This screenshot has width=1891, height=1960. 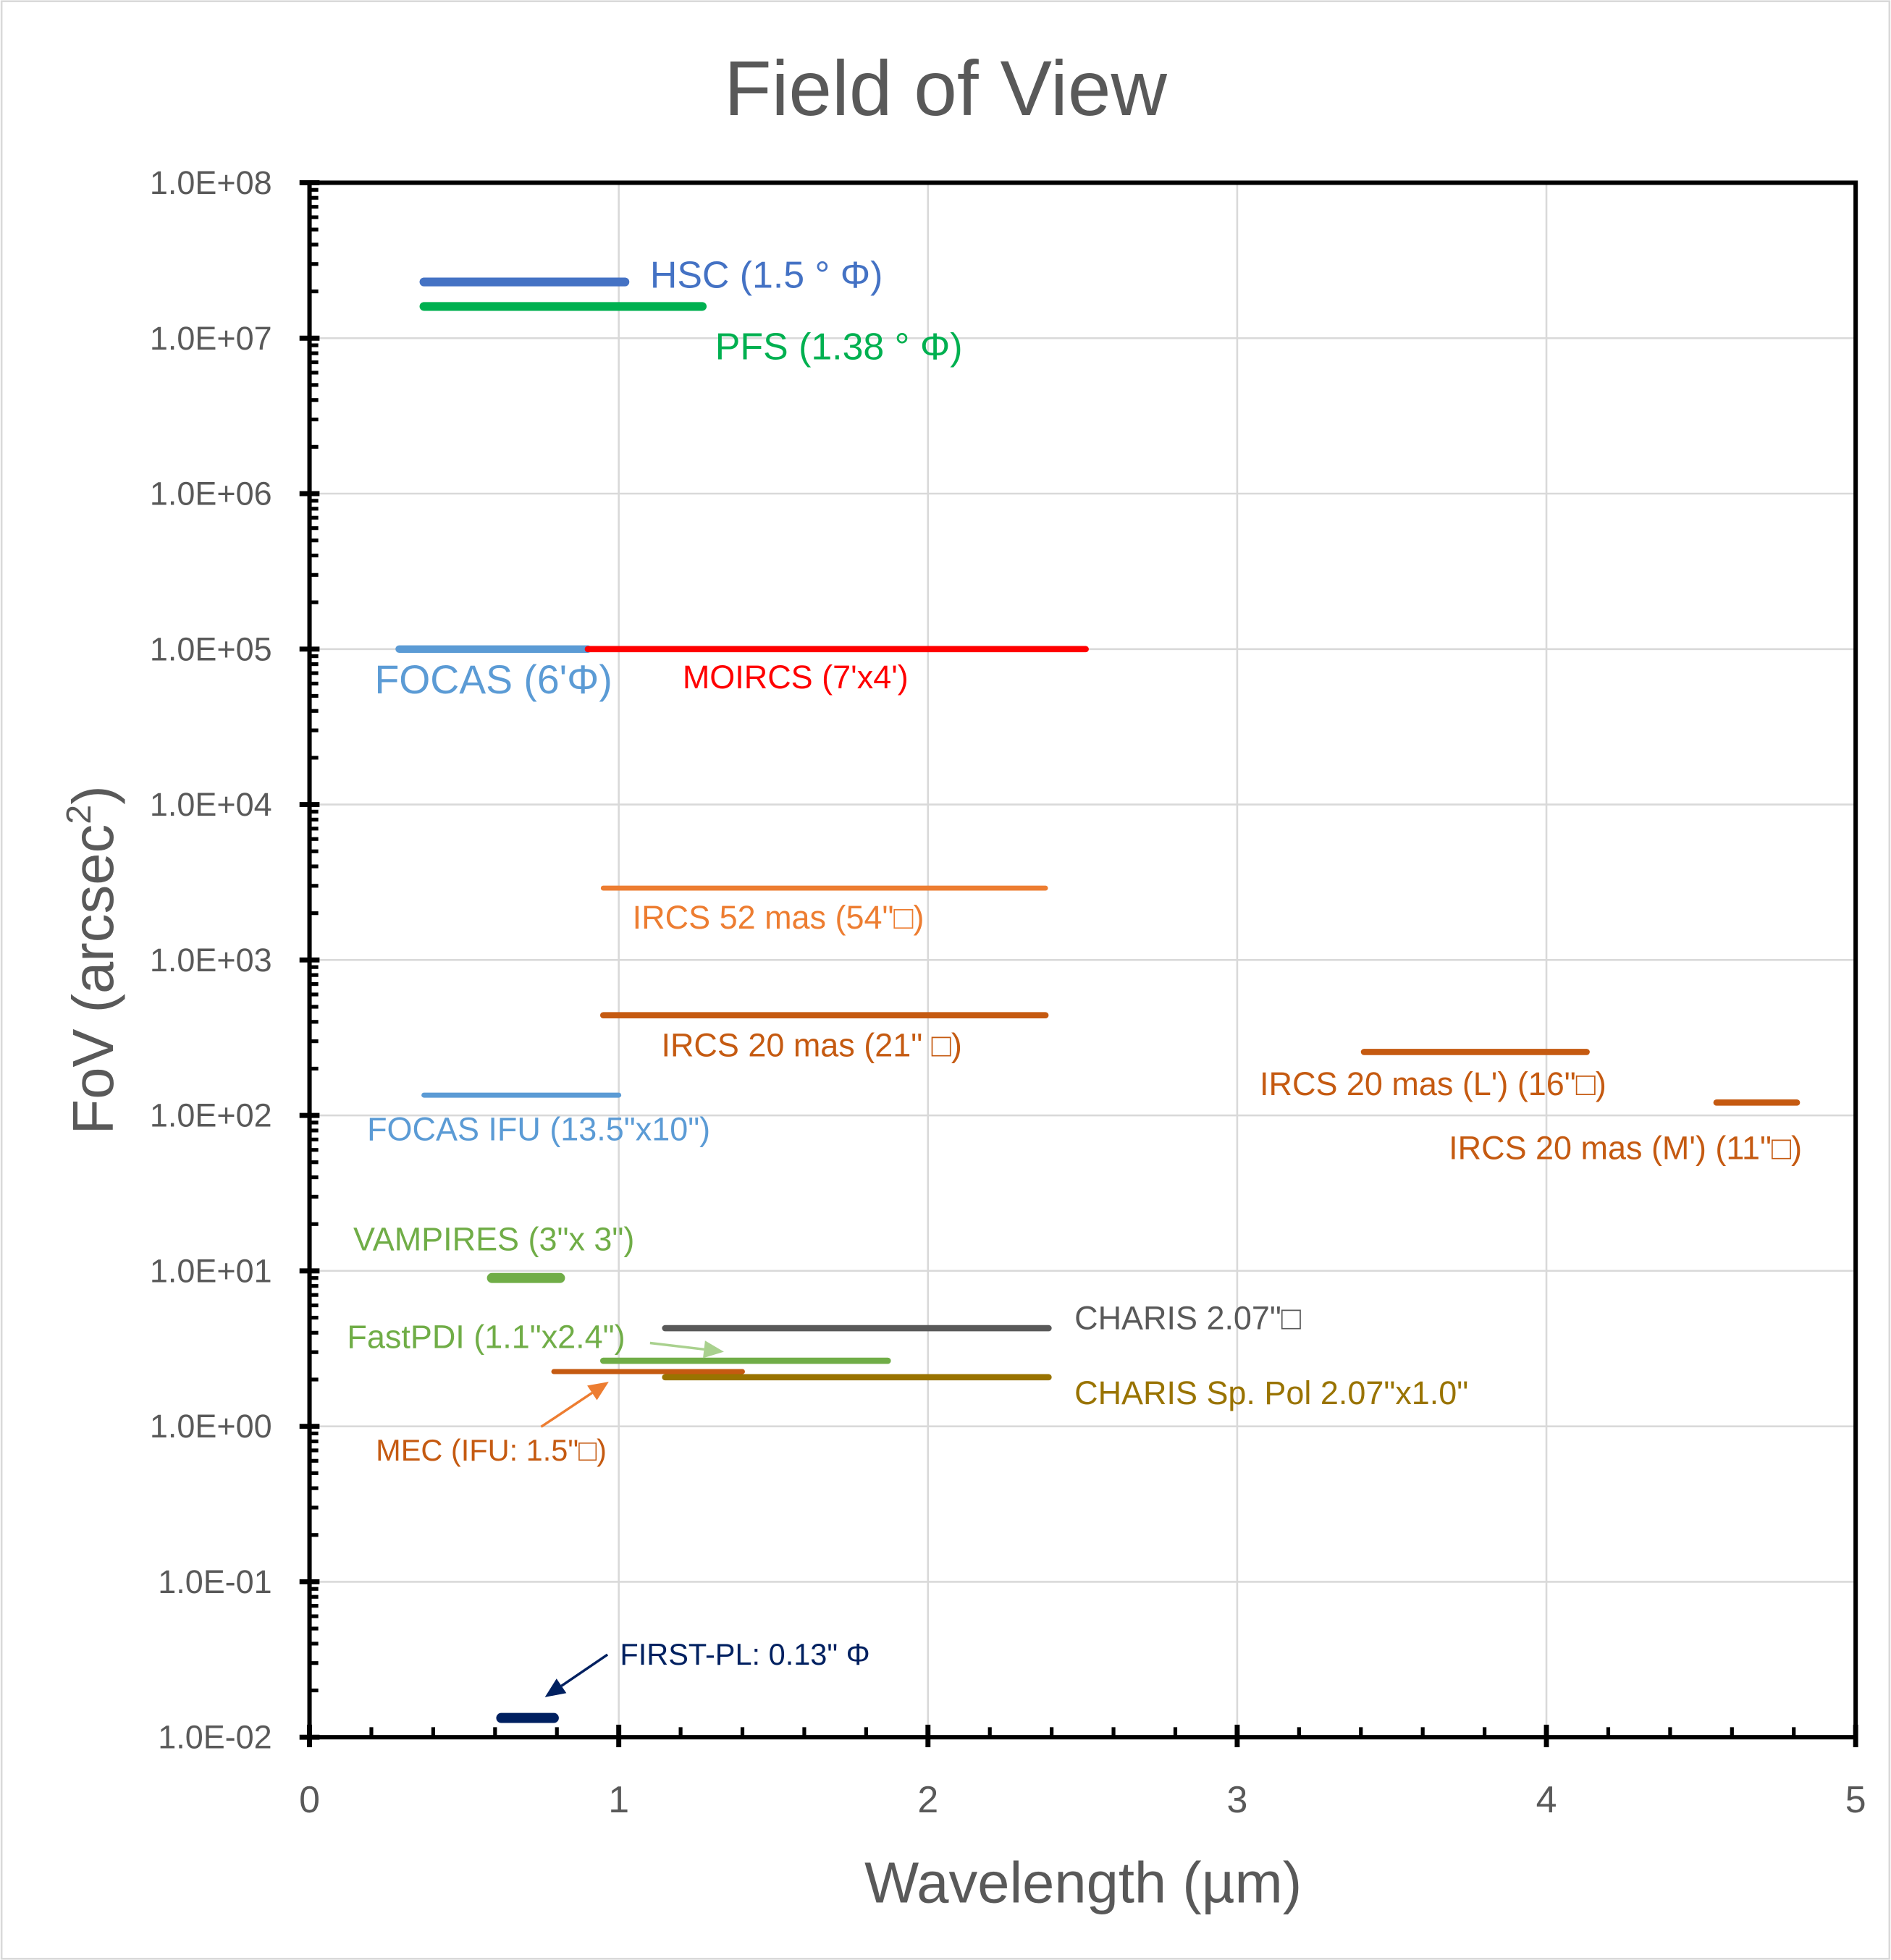 I want to click on y-tick-label: 1.0E+07, so click(x=211, y=338).